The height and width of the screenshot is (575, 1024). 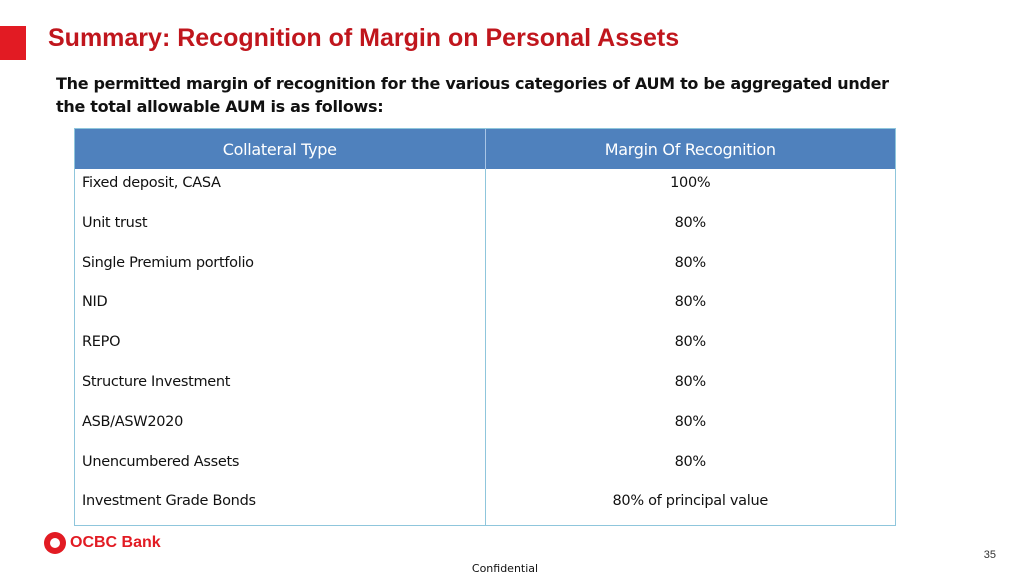 What do you see at coordinates (690, 183) in the screenshot?
I see `margin-cell: 100%` at bounding box center [690, 183].